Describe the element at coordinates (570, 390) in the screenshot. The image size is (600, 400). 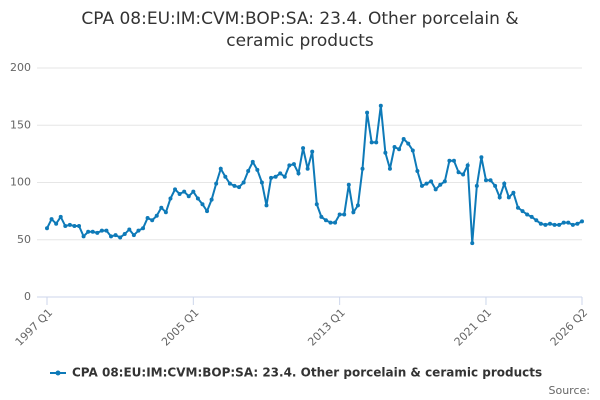
I see `source: Source:` at that location.